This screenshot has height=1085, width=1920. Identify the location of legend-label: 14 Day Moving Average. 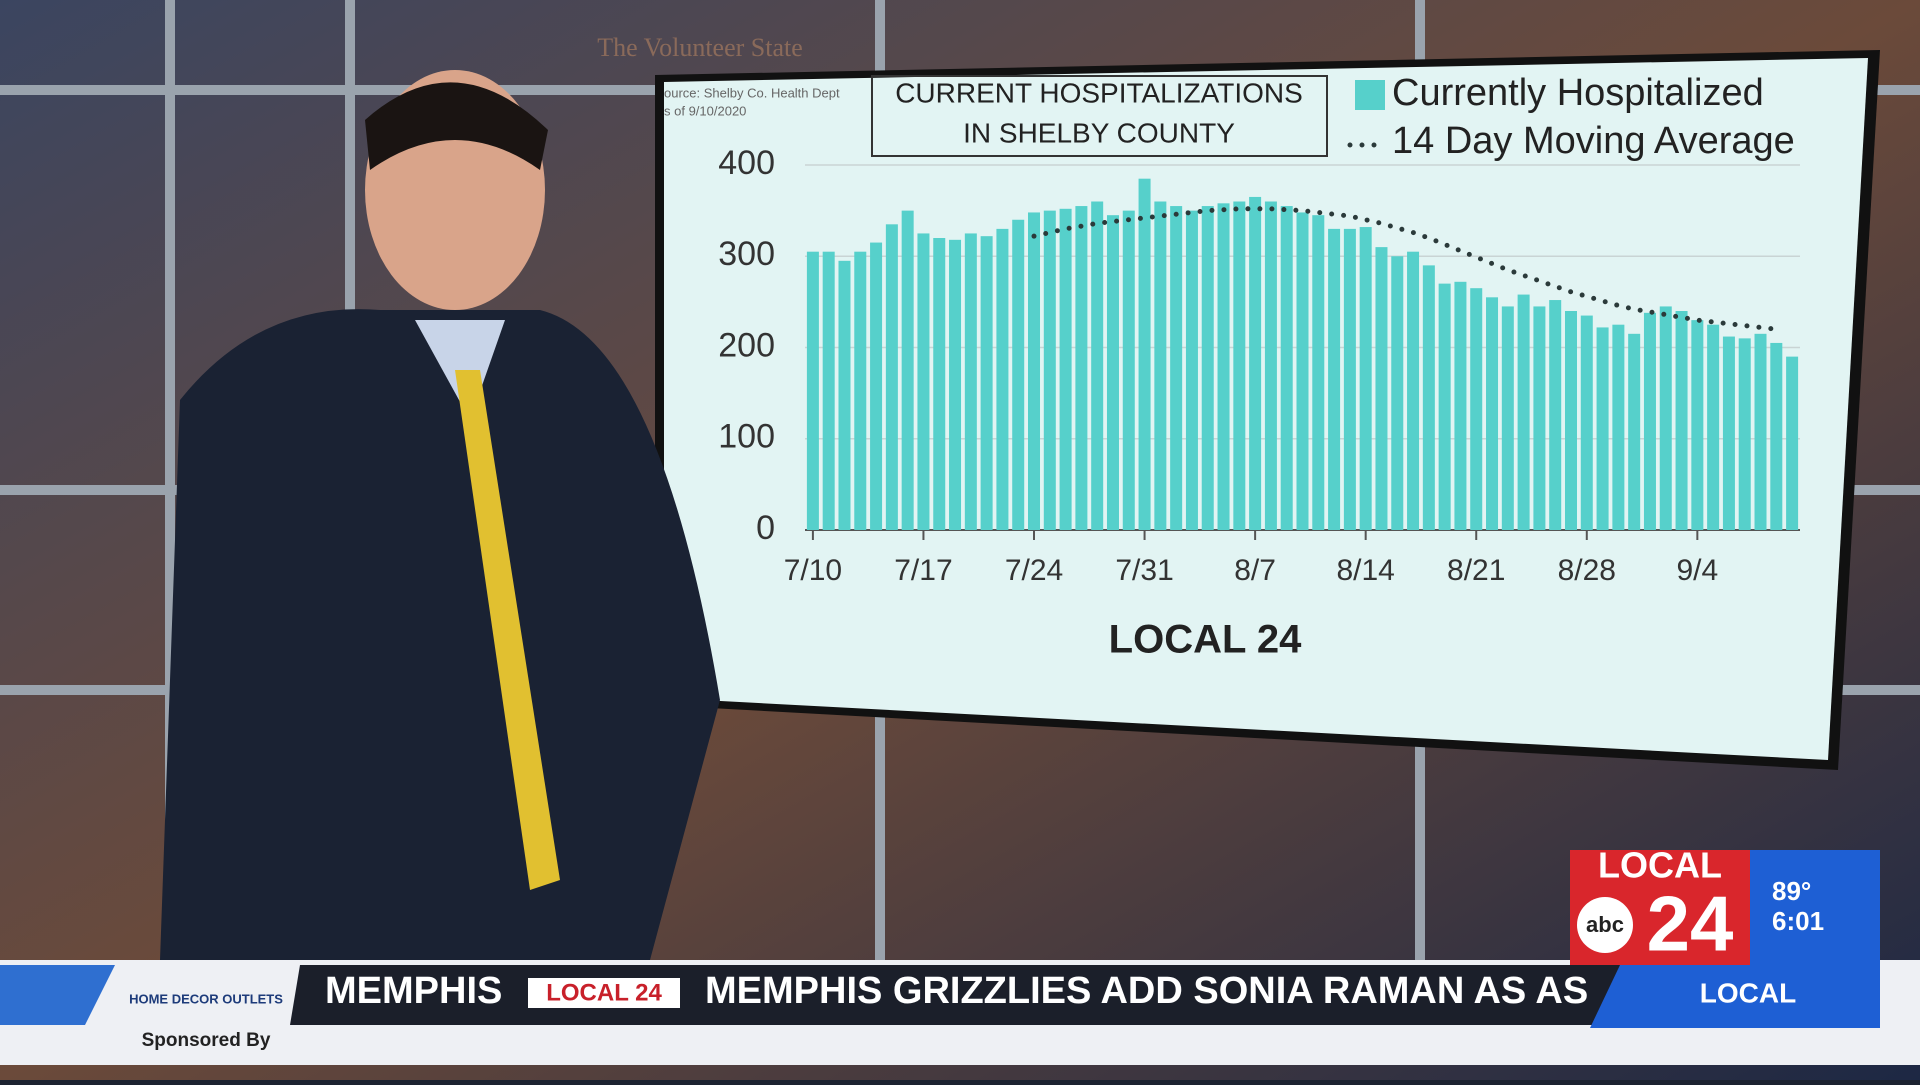
(1593, 141).